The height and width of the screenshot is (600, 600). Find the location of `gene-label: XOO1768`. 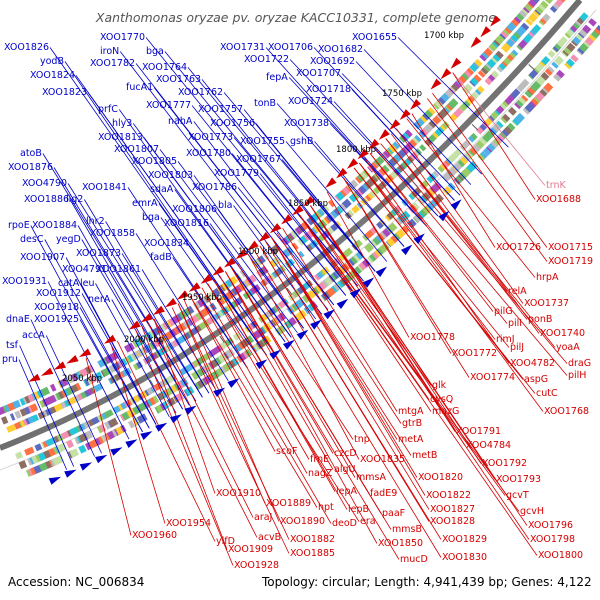

gene-label: XOO1768 is located at coordinates (566, 411).